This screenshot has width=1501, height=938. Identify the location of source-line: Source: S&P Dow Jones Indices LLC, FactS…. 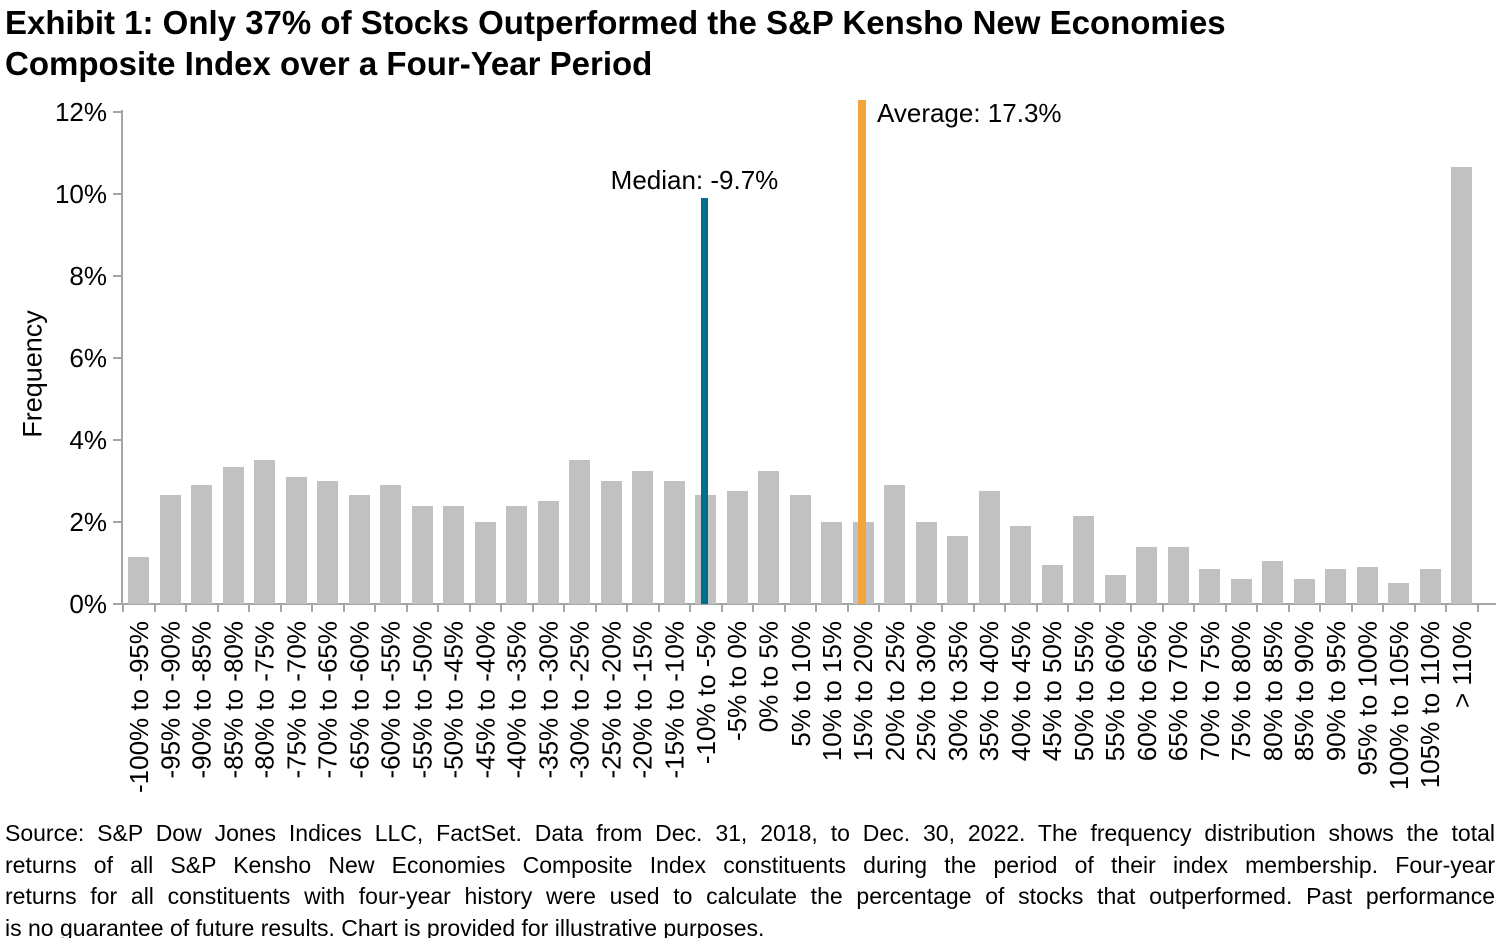
(750, 833).